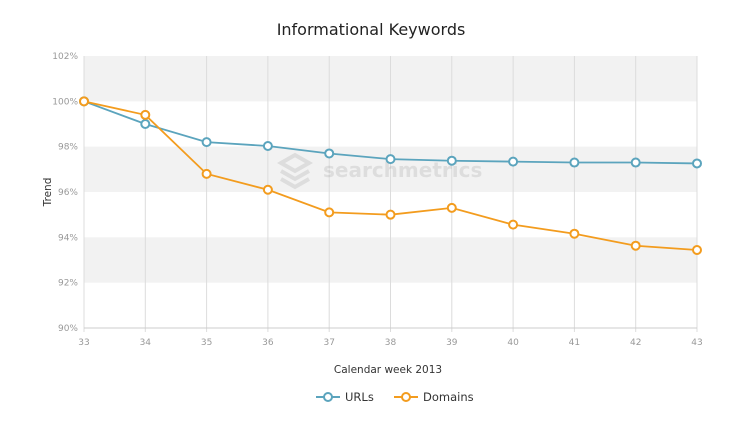 The height and width of the screenshot is (422, 750). Describe the element at coordinates (359, 397) in the screenshot. I see `legend-label-urls: URLs` at that location.